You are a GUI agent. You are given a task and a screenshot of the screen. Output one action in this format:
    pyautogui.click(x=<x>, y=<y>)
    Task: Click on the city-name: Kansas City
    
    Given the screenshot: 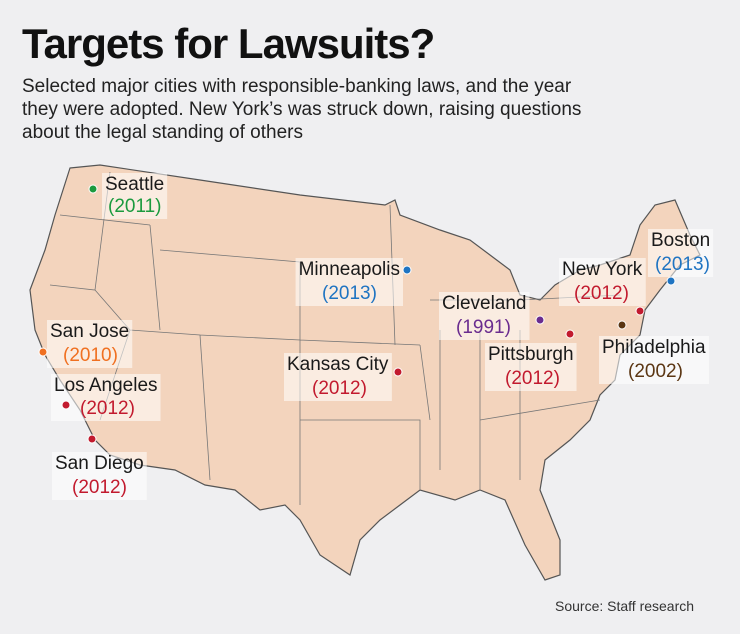 What is the action you would take?
    pyautogui.click(x=338, y=364)
    